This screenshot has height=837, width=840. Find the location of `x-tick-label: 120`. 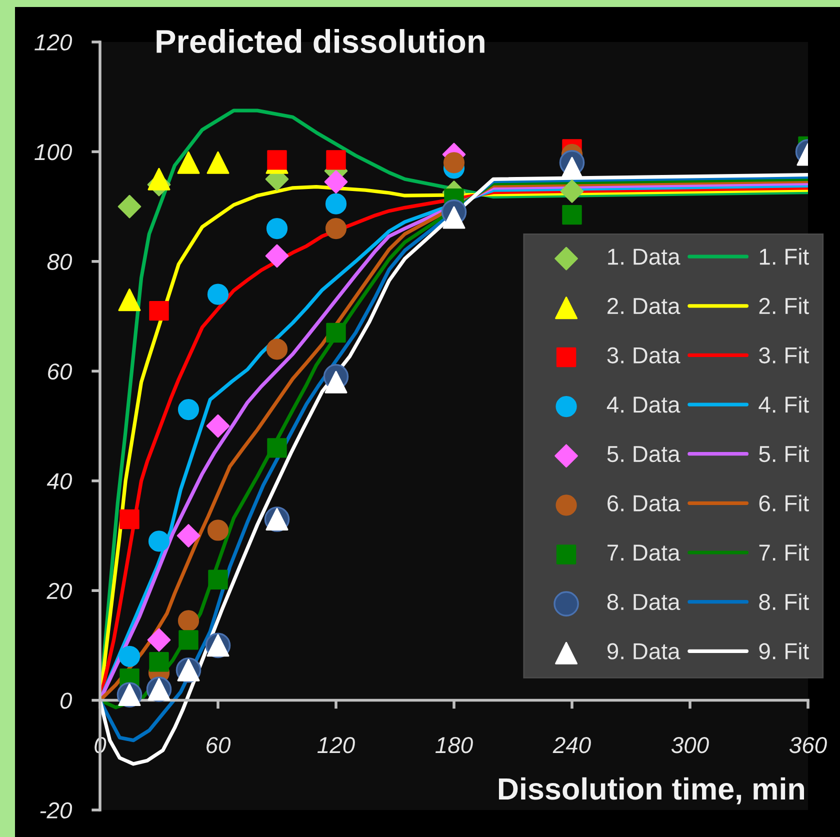

x-tick-label: 120 is located at coordinates (336, 745).